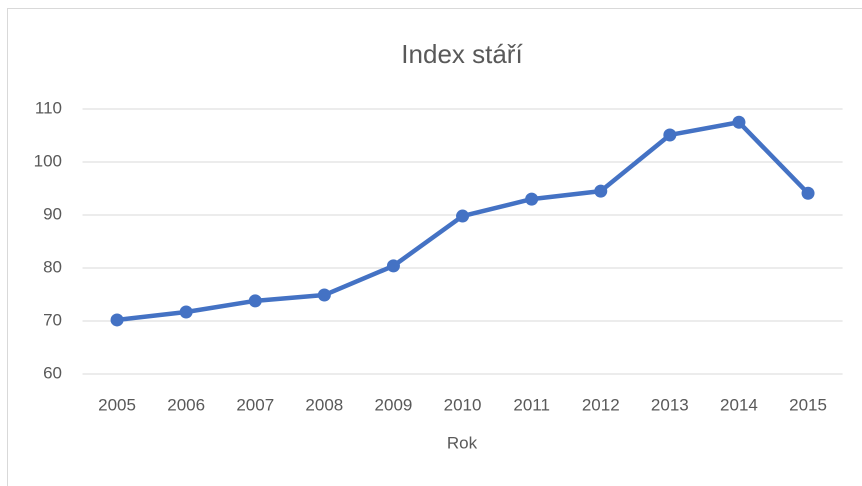 The height and width of the screenshot is (486, 862). What do you see at coordinates (670, 404) in the screenshot?
I see `x-tick-label: 2013` at bounding box center [670, 404].